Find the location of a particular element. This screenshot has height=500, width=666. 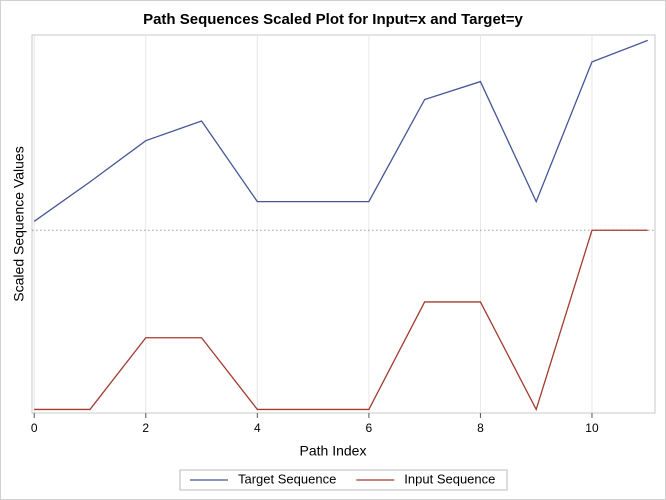

x-axis-label: Path Index is located at coordinates (333, 451).